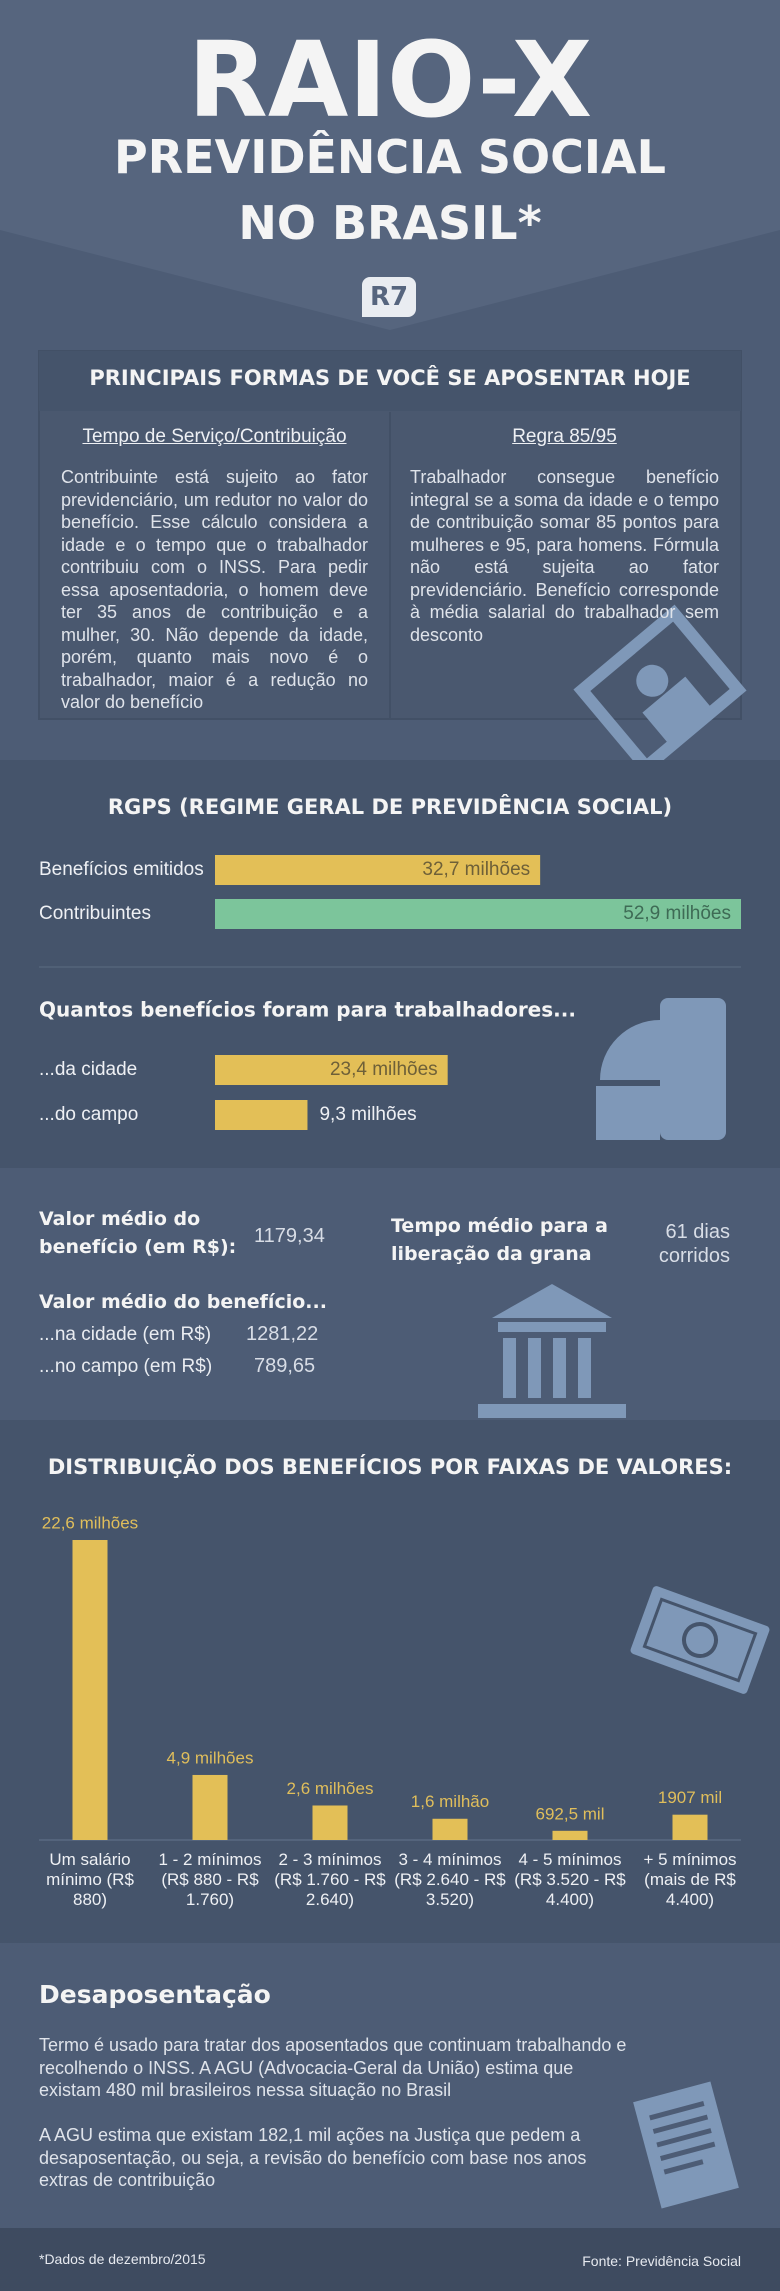 The height and width of the screenshot is (2291, 780). Describe the element at coordinates (88, 1114) in the screenshot. I see `category-label: ...do campo` at that location.